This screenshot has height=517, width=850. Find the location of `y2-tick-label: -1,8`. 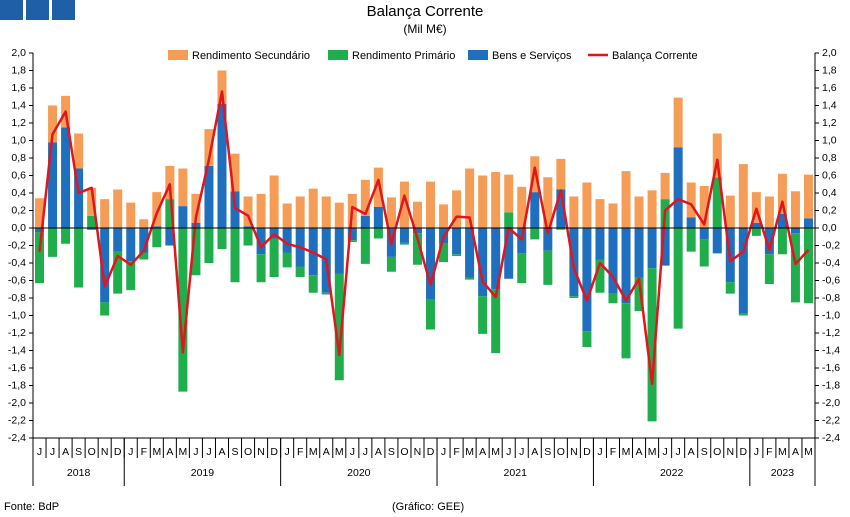

y2-tick-label: -1,8 is located at coordinates (831, 385).